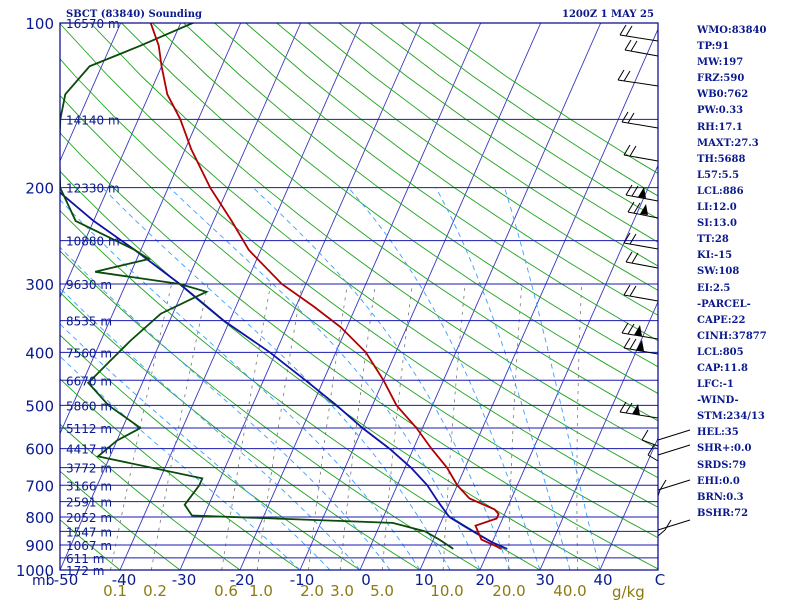 This screenshot has width=800, height=600. What do you see at coordinates (722, 465) in the screenshot?
I see `index-item: SRDS:79` at bounding box center [722, 465].